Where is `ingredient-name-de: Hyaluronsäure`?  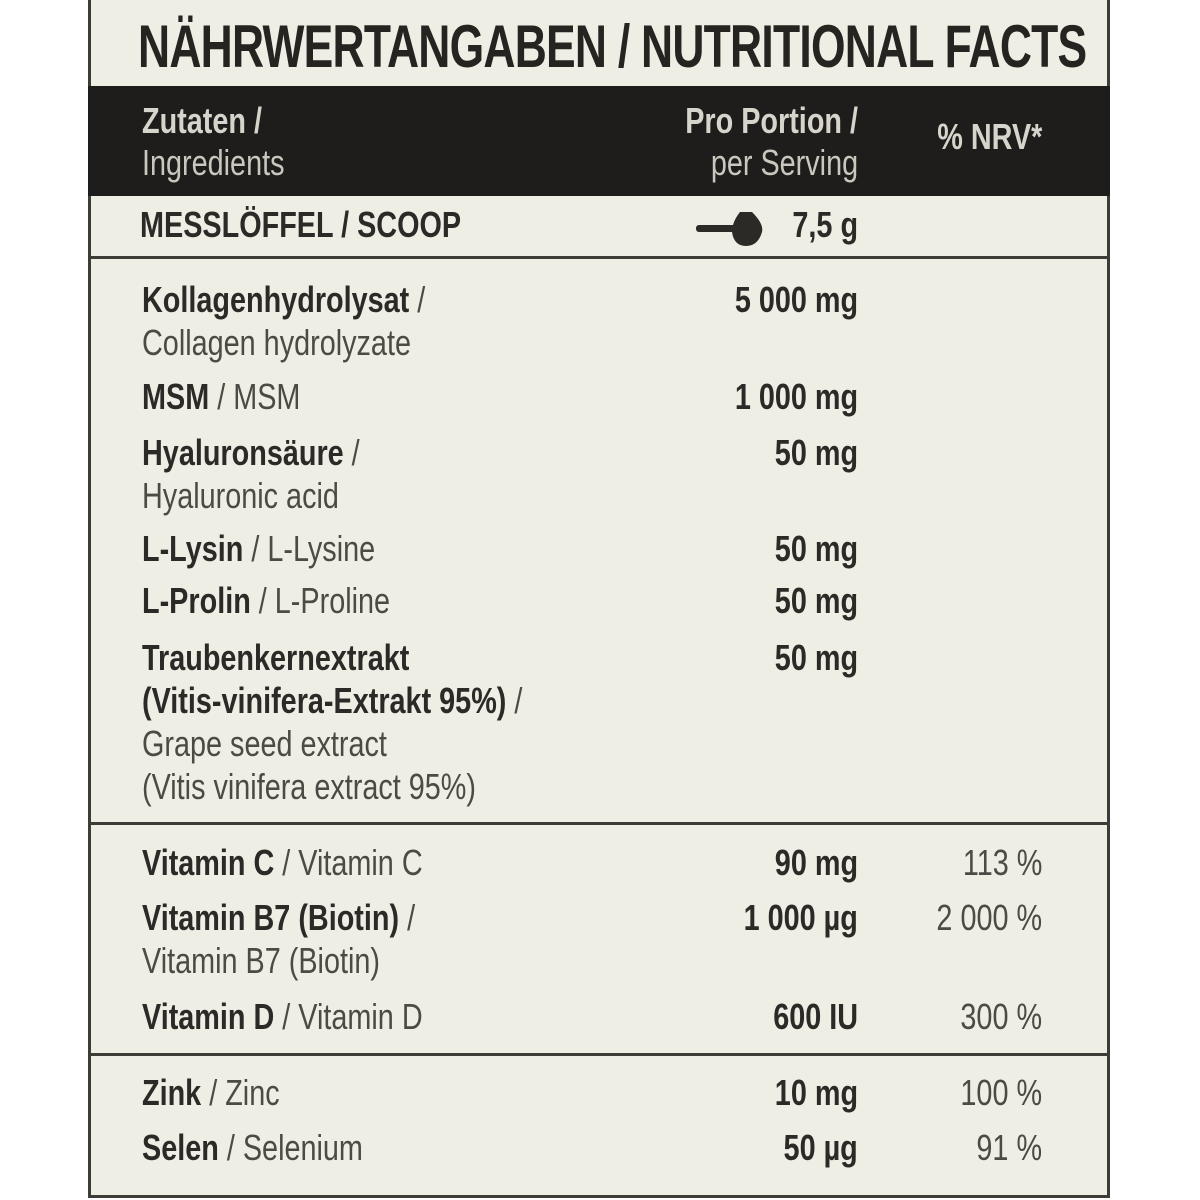
ingredient-name-de: Hyaluronsäure is located at coordinates (243, 452).